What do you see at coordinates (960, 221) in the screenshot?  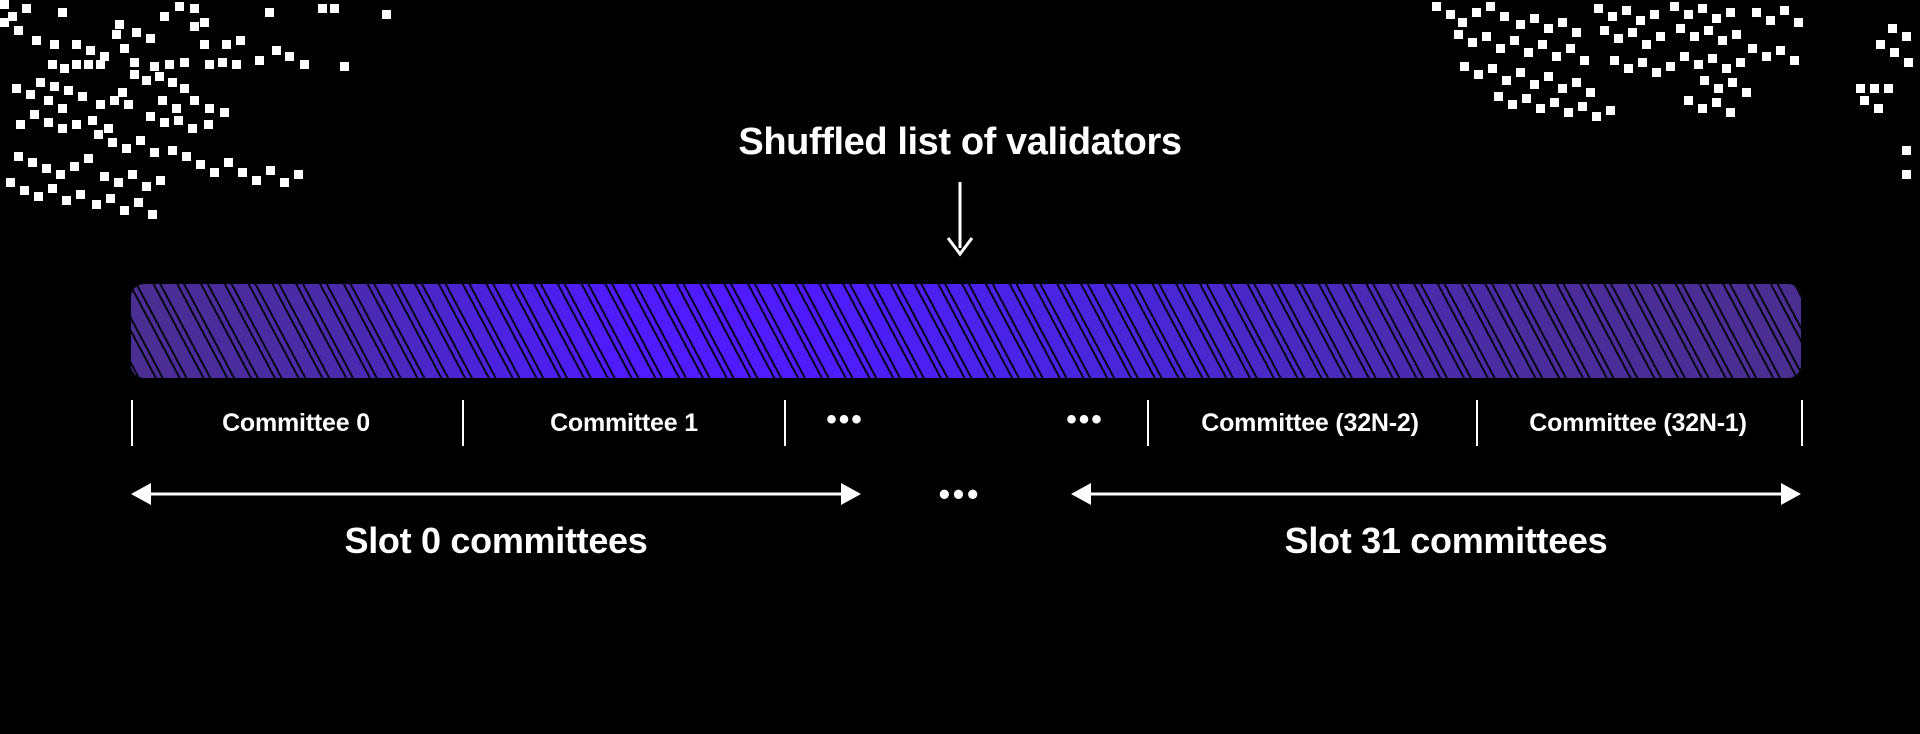 I see `arrow-down-icon` at bounding box center [960, 221].